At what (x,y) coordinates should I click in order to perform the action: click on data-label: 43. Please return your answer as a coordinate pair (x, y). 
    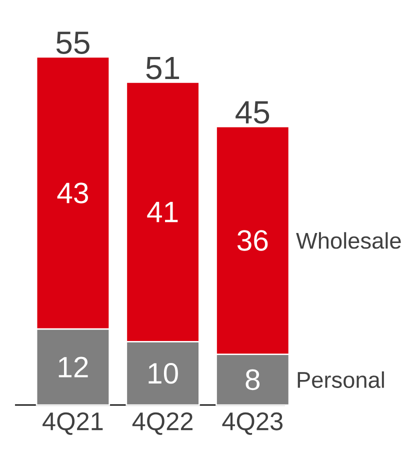
    Looking at the image, I should click on (72, 193).